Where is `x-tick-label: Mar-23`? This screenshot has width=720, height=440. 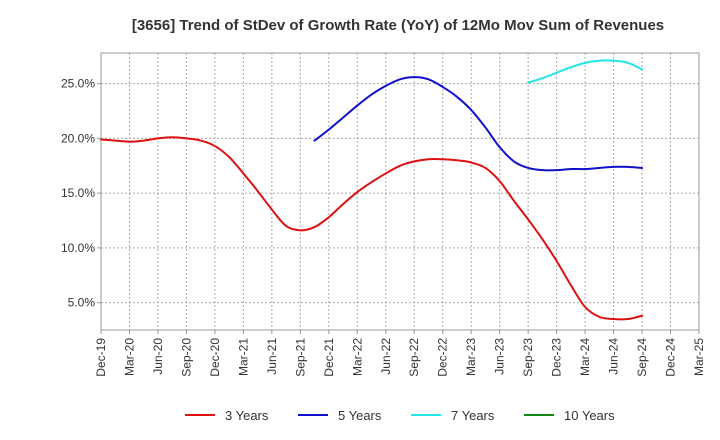 x-tick-label: Mar-23 is located at coordinates (471, 357).